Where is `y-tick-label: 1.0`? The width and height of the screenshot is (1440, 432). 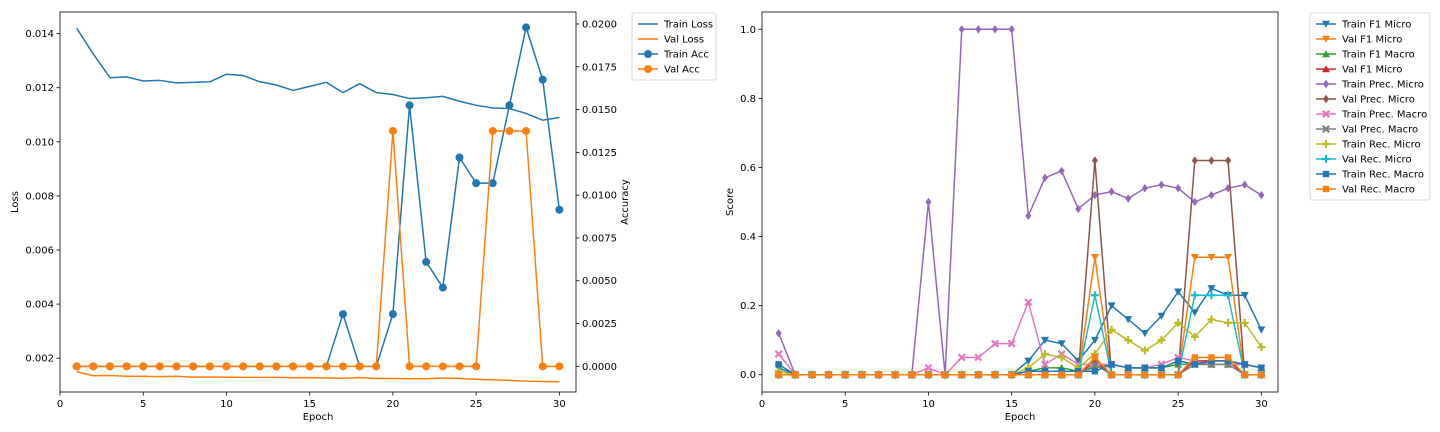
y-tick-label: 1.0 is located at coordinates (748, 30).